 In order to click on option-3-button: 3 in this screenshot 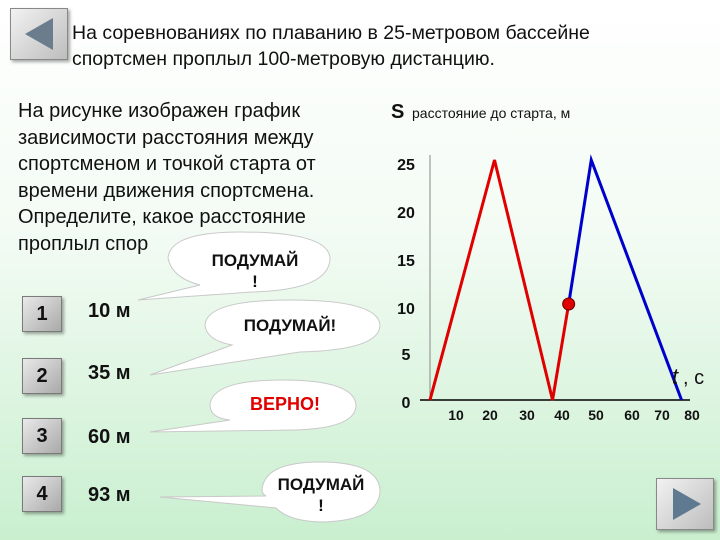, I will do `click(42, 436)`.